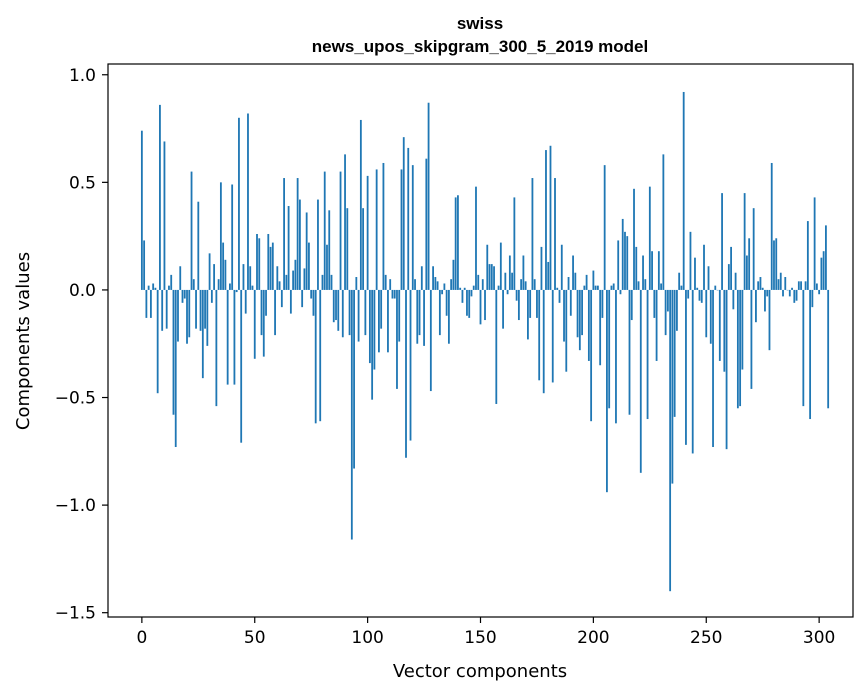 The image size is (867, 696). What do you see at coordinates (706, 638) in the screenshot?
I see `x-tick-label: 250` at bounding box center [706, 638].